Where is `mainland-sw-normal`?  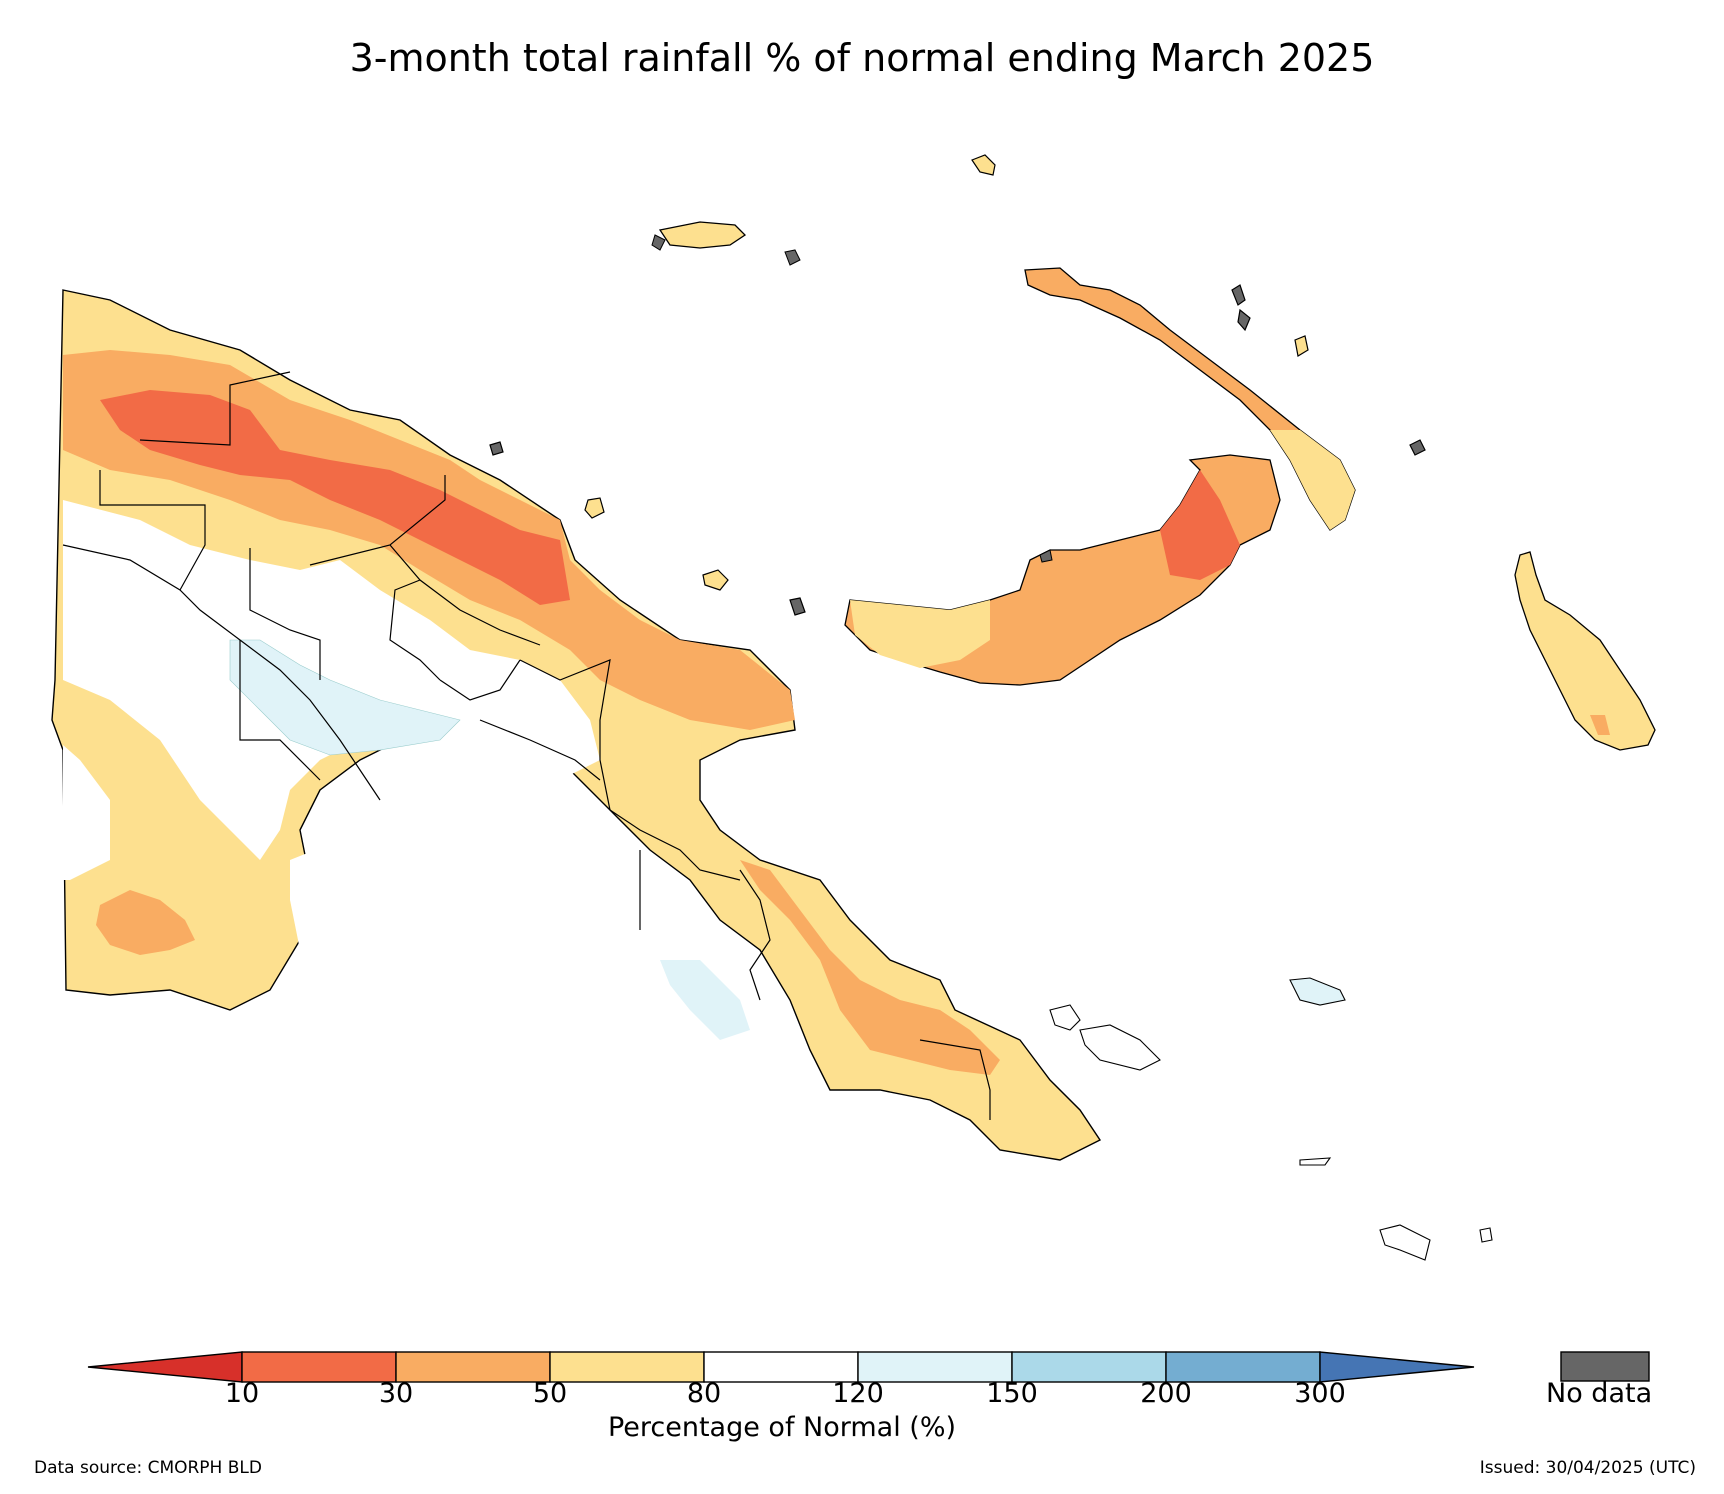
mainland-sw-normal is located at coordinates (86, 812).